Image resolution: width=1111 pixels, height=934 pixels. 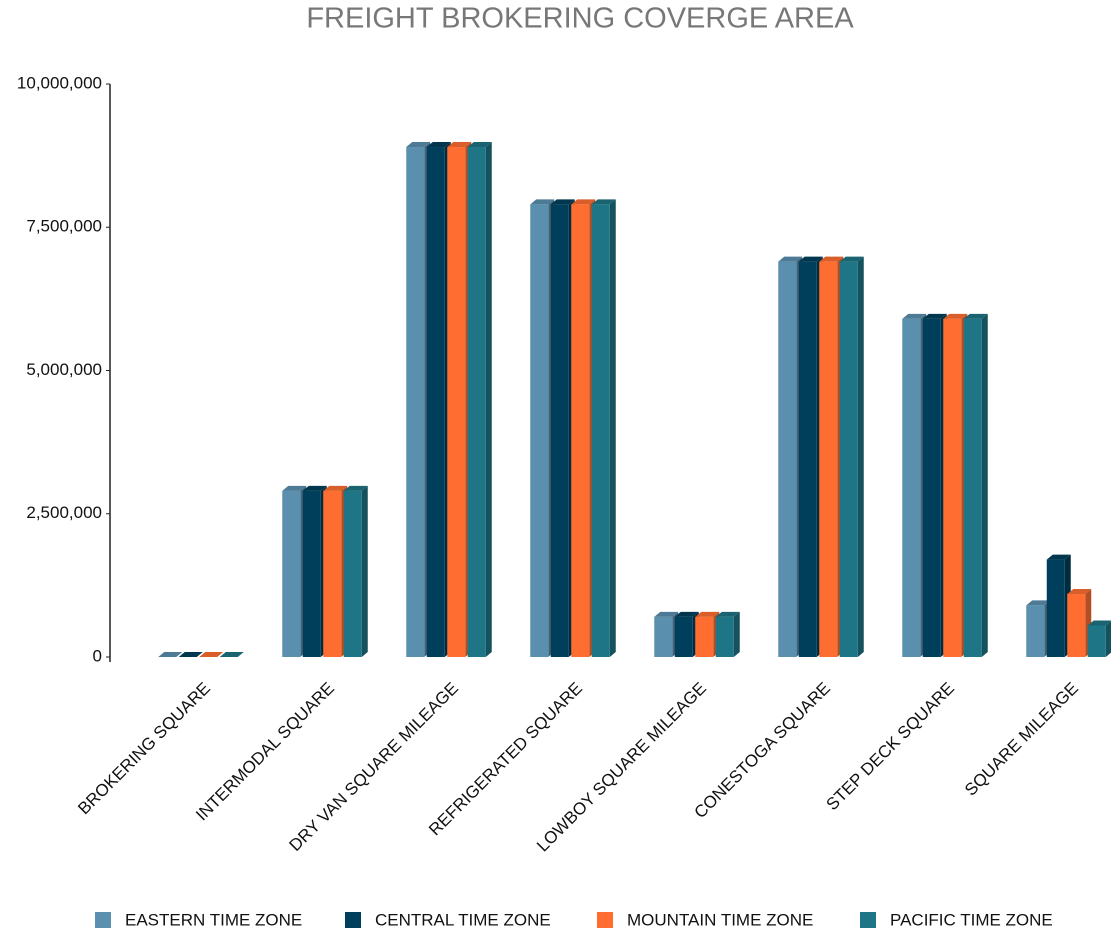 What do you see at coordinates (890, 746) in the screenshot?
I see `x-tick-label: STEP DECK SQUARE` at bounding box center [890, 746].